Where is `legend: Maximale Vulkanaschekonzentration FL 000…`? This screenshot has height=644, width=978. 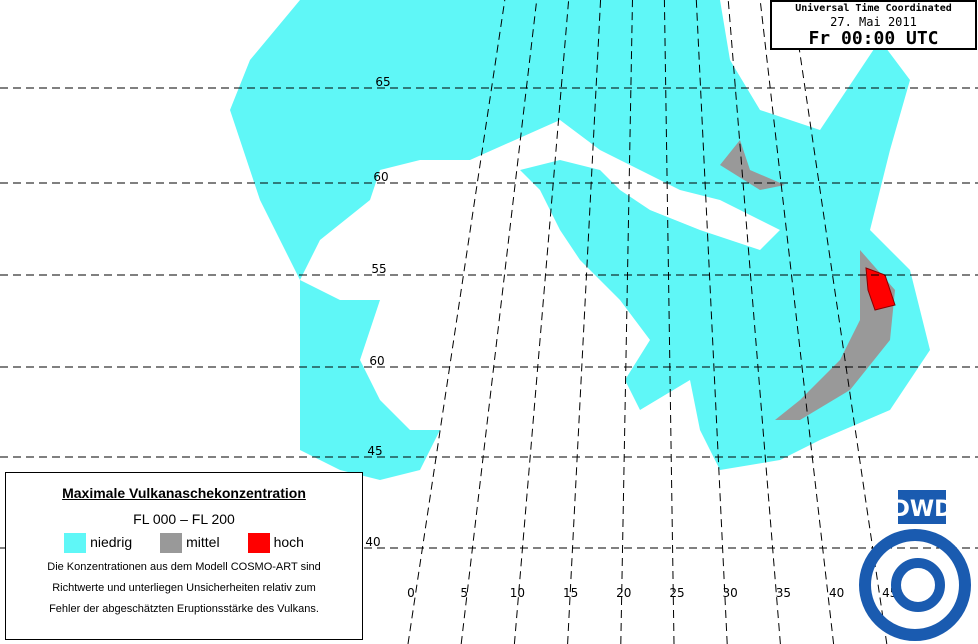
legend: Maximale Vulkanaschekonzentration FL 000… is located at coordinates (184, 556).